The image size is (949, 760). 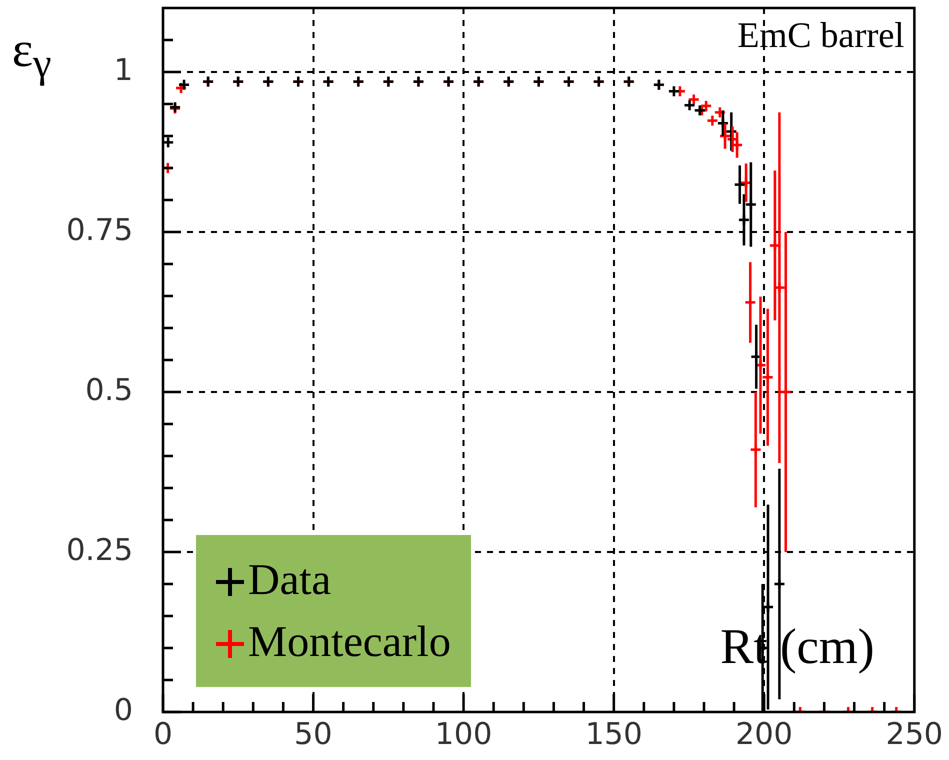 I want to click on x-tick-label: 200, so click(x=764, y=734).